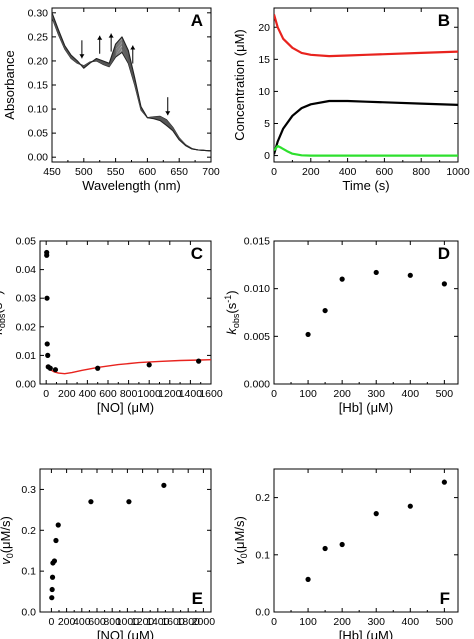 The width and height of the screenshot is (474, 639). I want to click on y-tick-label: 0.04, so click(26, 270).